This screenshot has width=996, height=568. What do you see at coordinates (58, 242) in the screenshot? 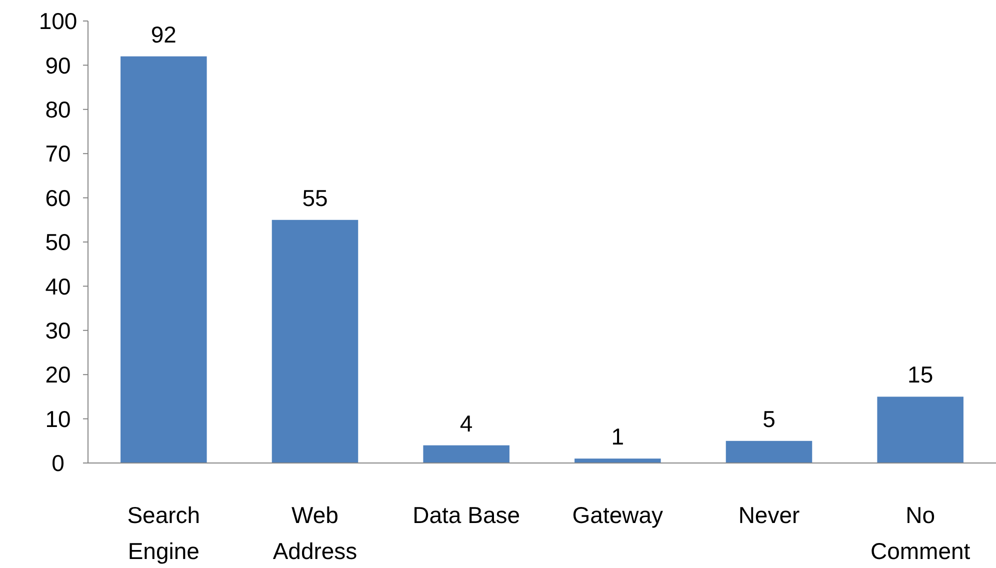
I see `y-tick-label: 50` at bounding box center [58, 242].